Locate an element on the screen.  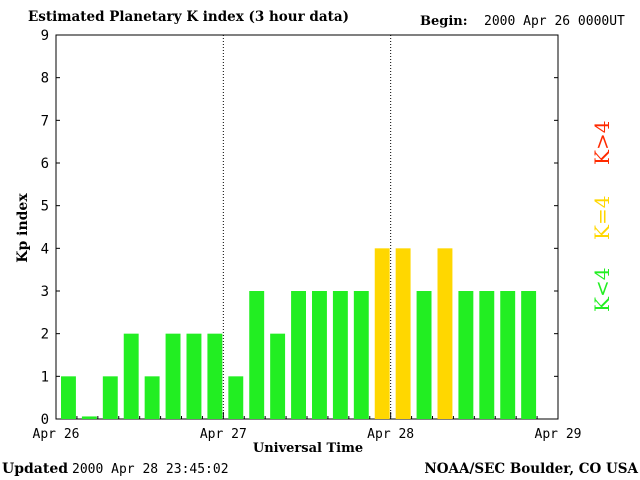
legend-k-below-4: K<4 is located at coordinates (602, 289).